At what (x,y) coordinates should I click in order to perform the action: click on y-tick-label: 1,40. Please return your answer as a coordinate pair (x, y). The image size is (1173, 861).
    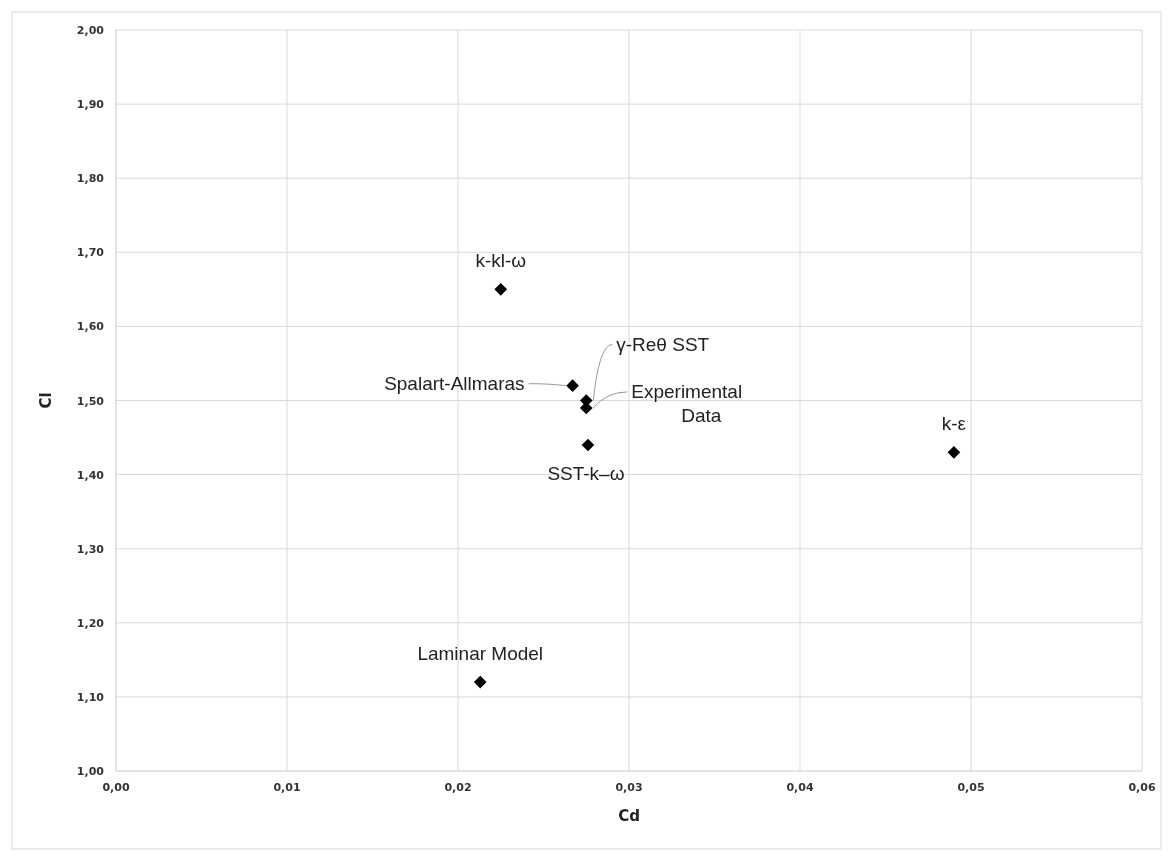
    Looking at the image, I should click on (90, 475).